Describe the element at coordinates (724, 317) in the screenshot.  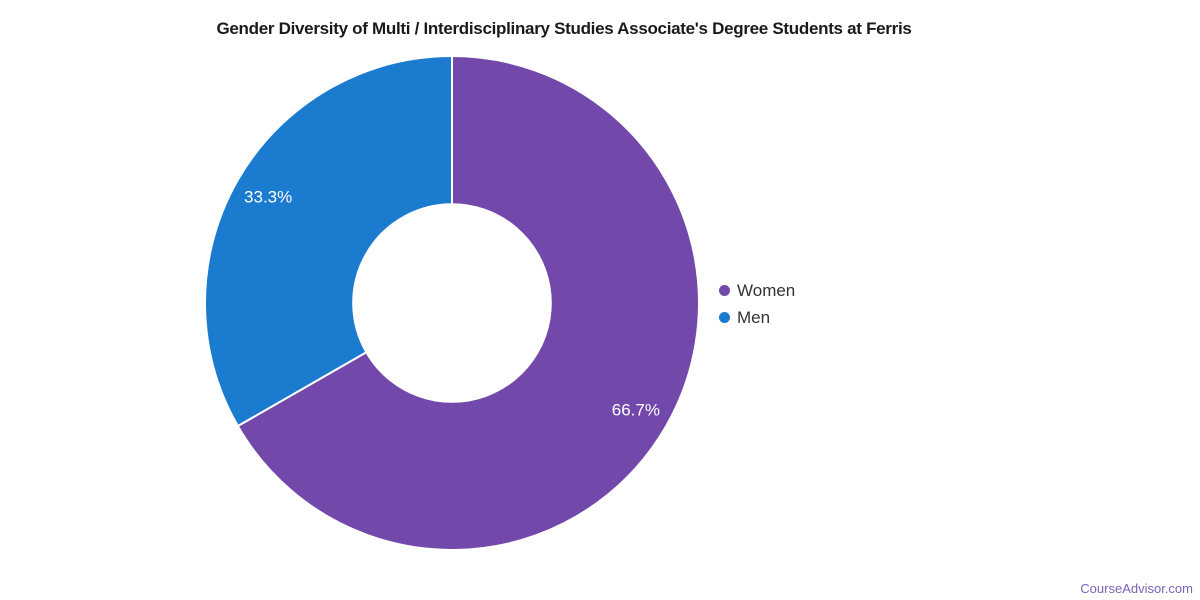
I see `legend-dot-men-icon` at that location.